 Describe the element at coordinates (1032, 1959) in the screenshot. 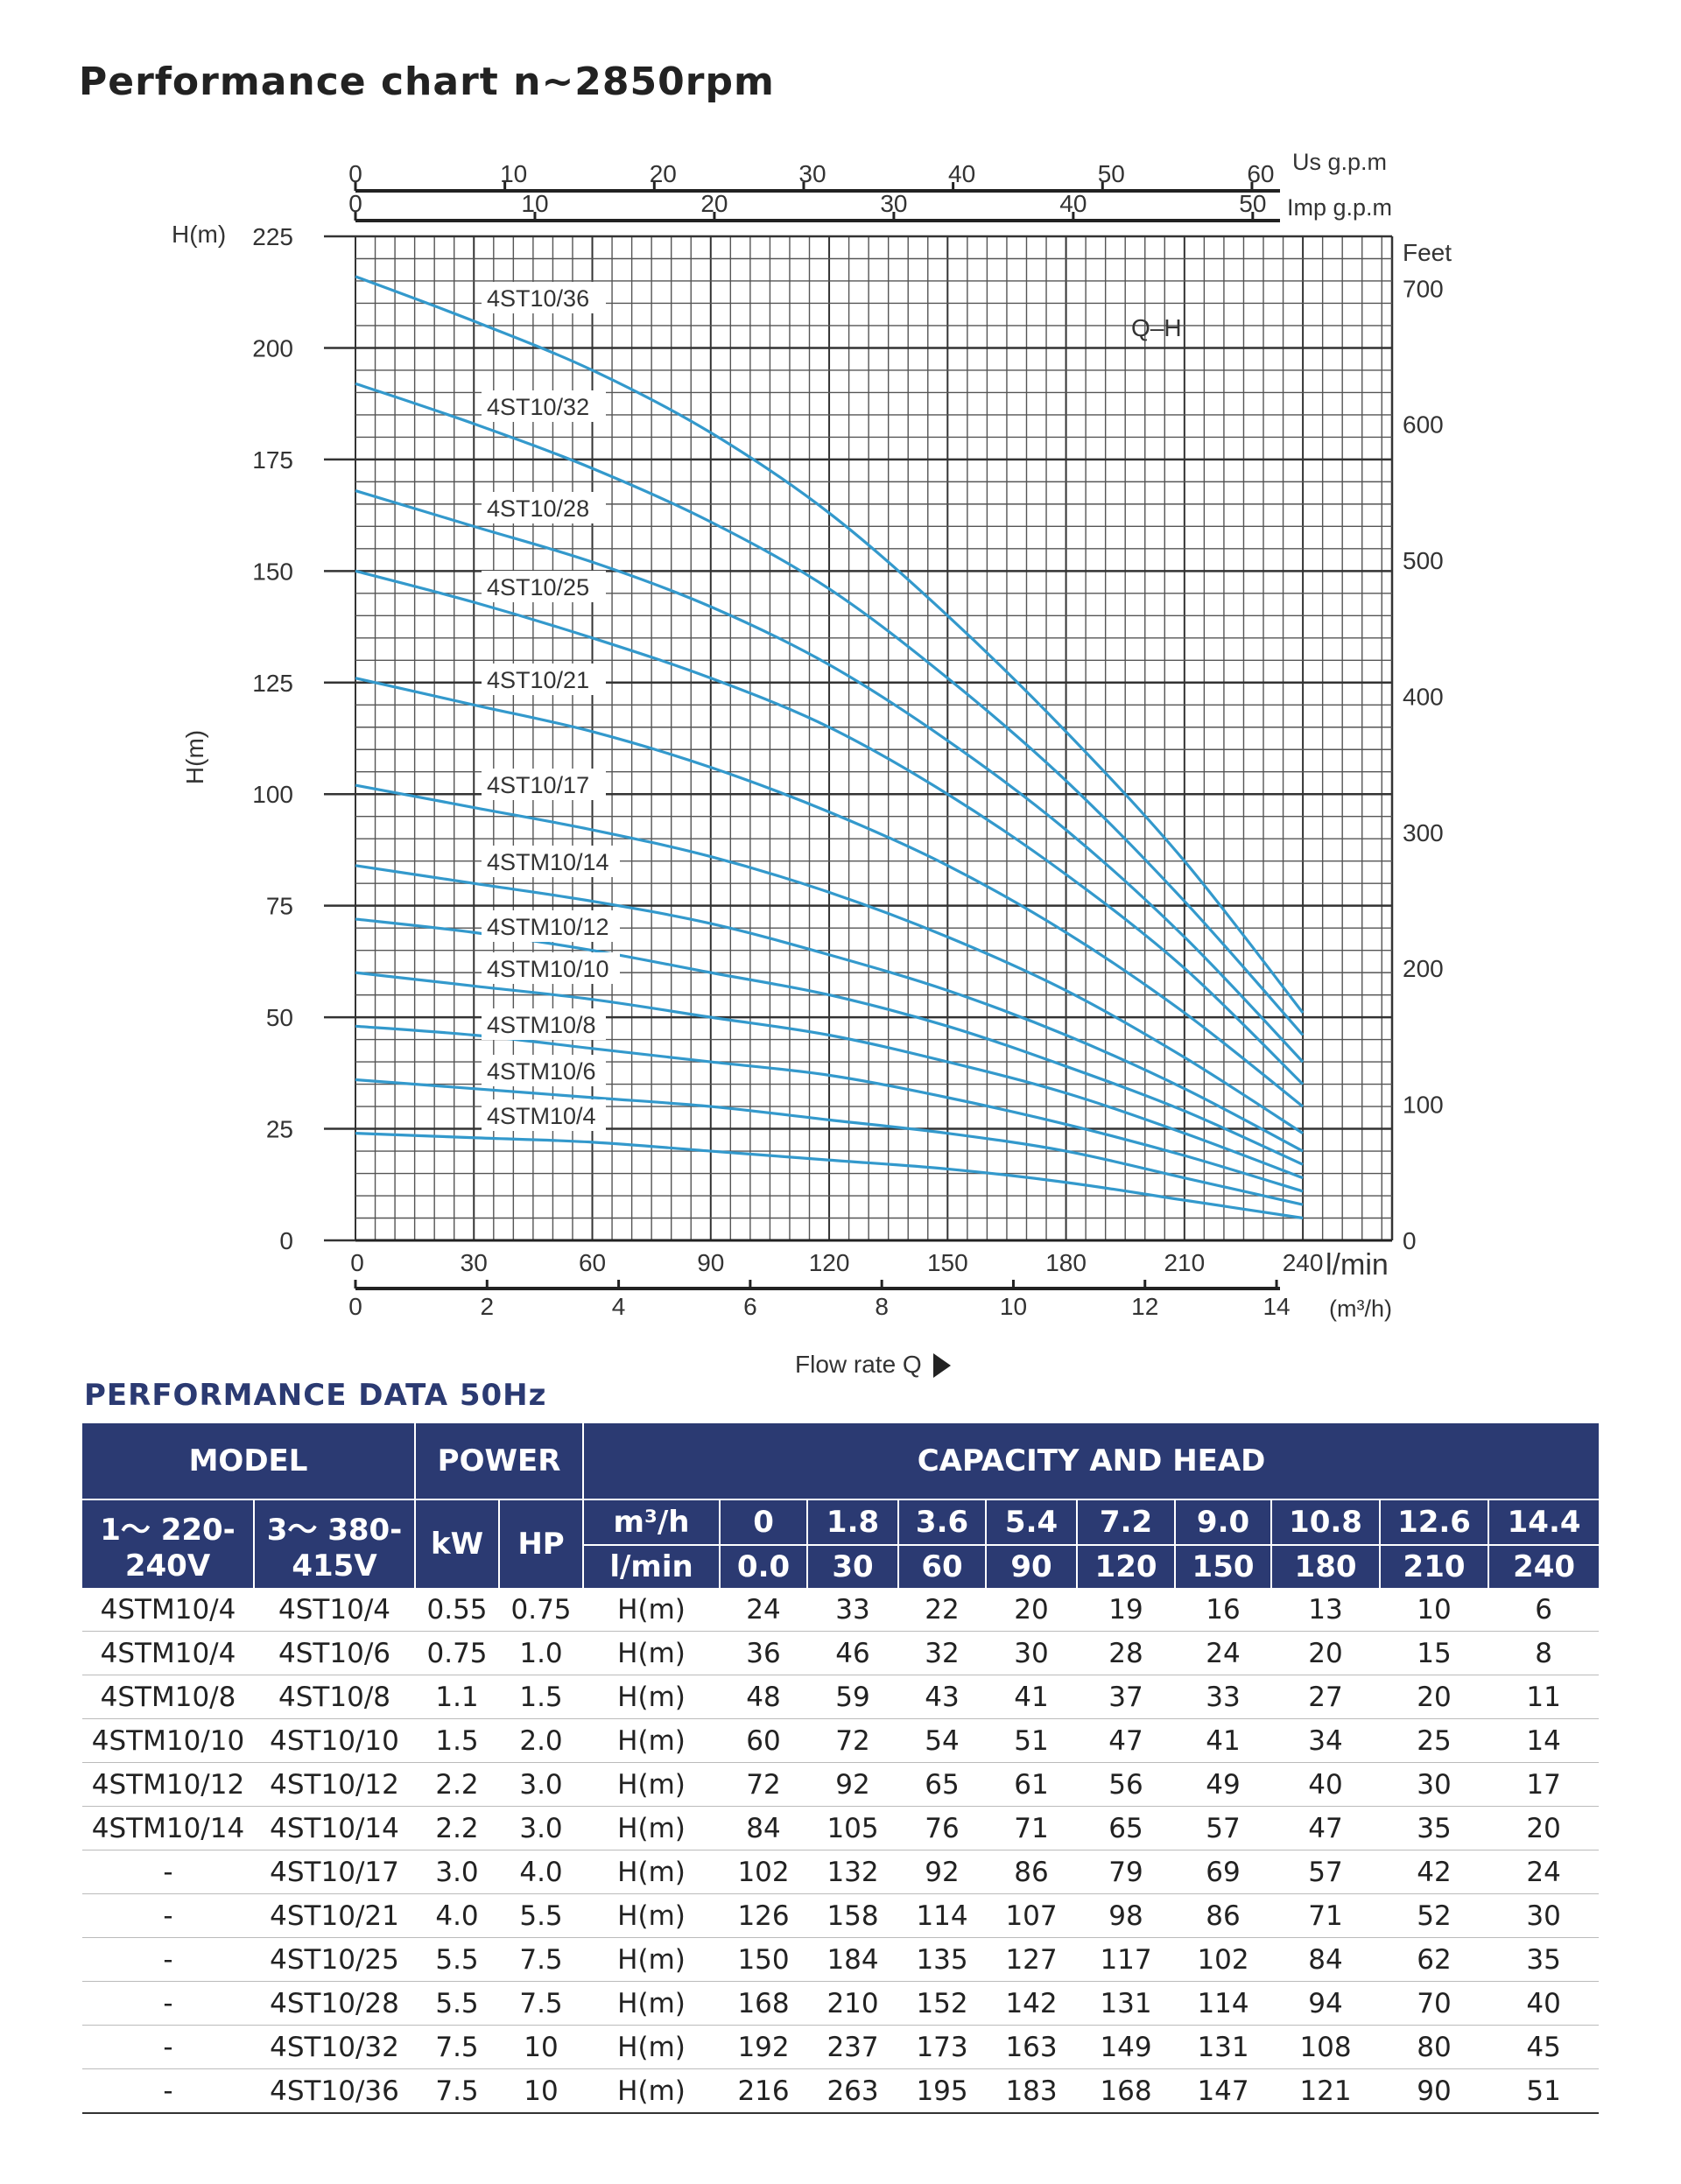

I see `head-value: 127` at that location.